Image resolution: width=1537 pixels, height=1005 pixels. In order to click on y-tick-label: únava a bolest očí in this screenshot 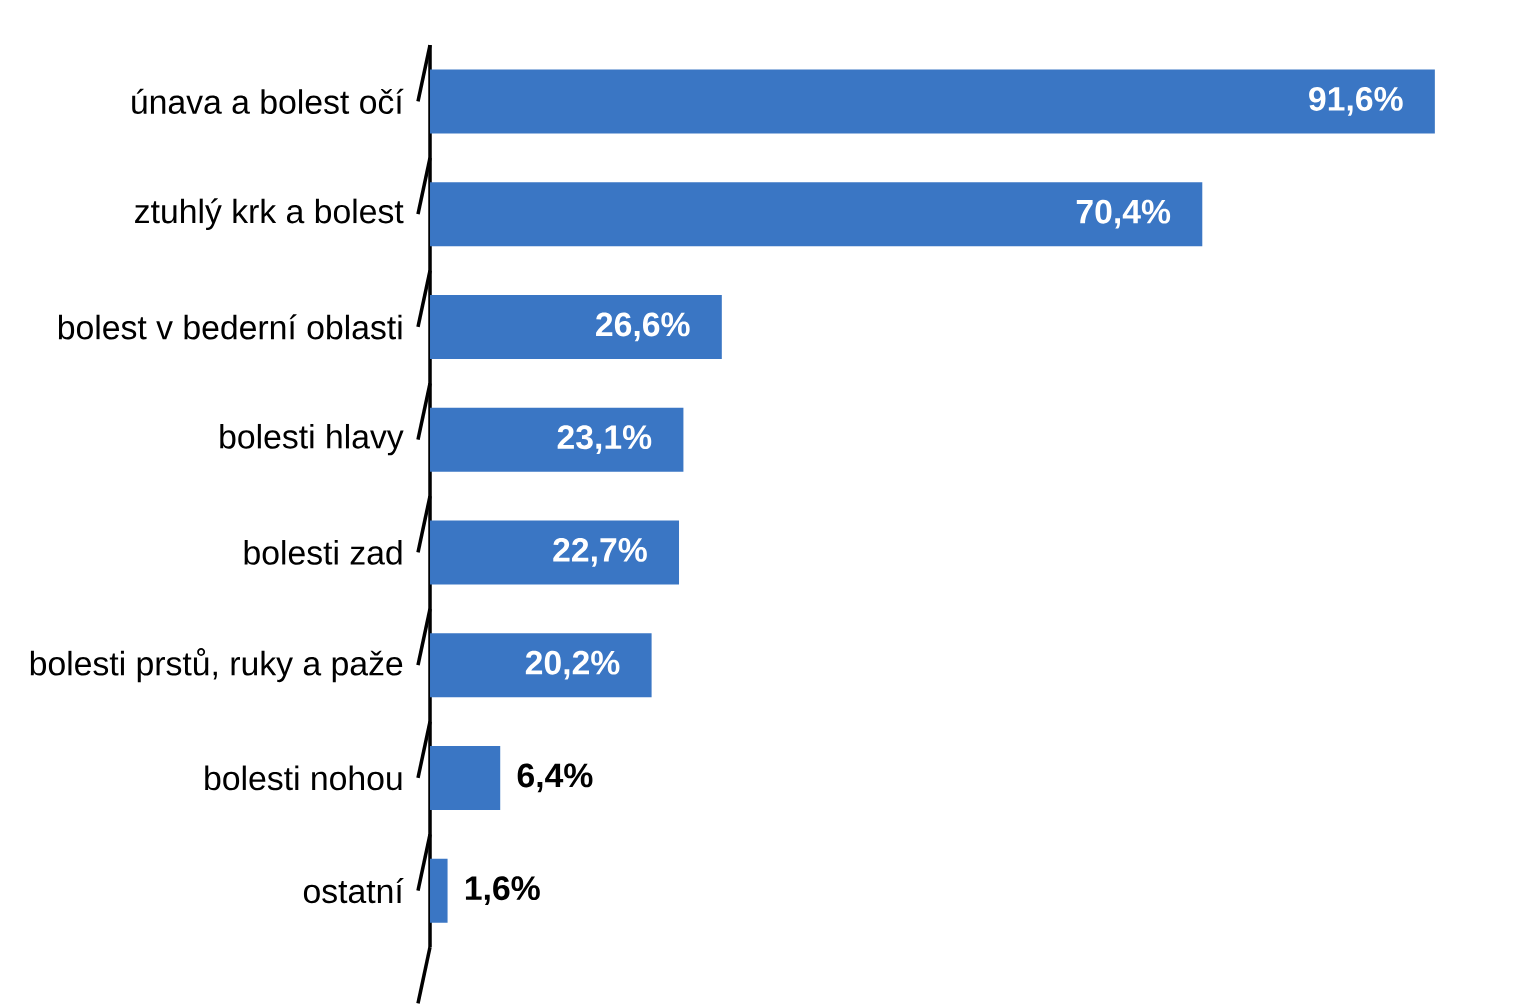, I will do `click(268, 101)`.